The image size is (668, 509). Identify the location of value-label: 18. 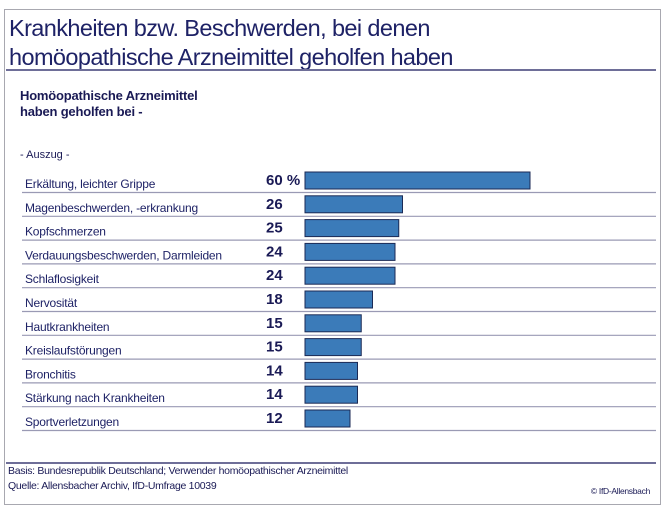
(274, 299).